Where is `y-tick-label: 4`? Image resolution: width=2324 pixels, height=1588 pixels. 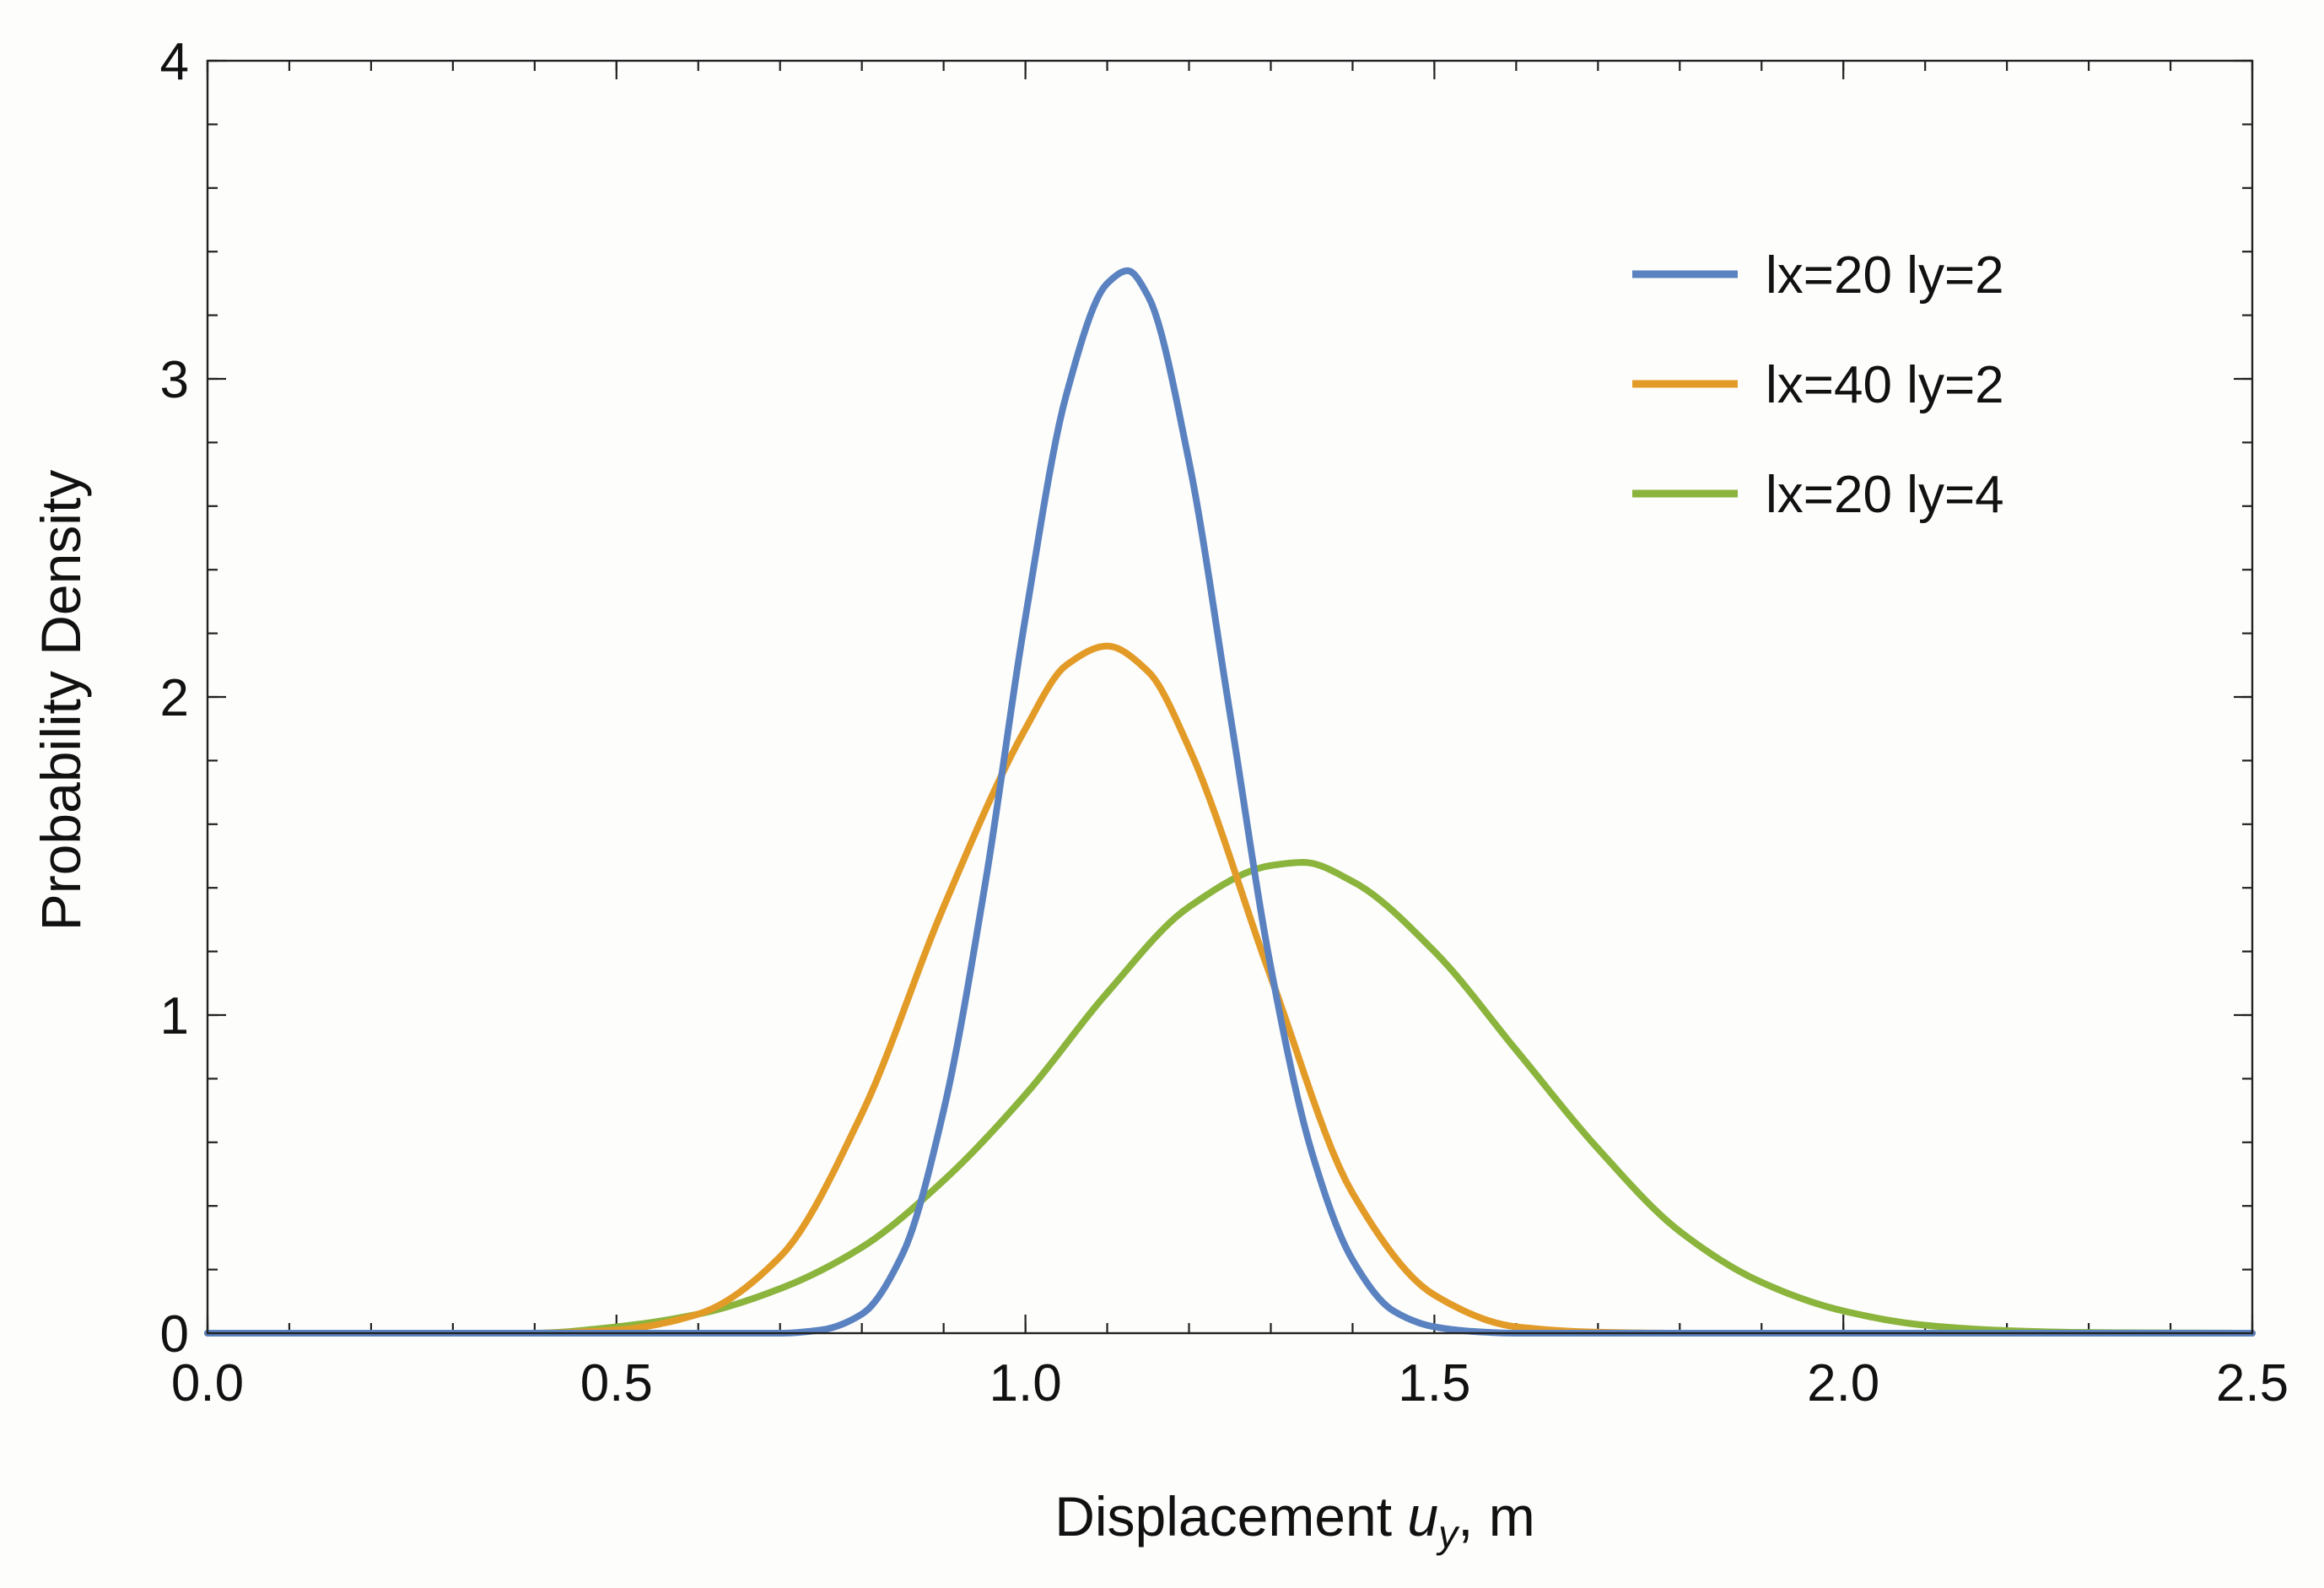 y-tick-label: 4 is located at coordinates (174, 62).